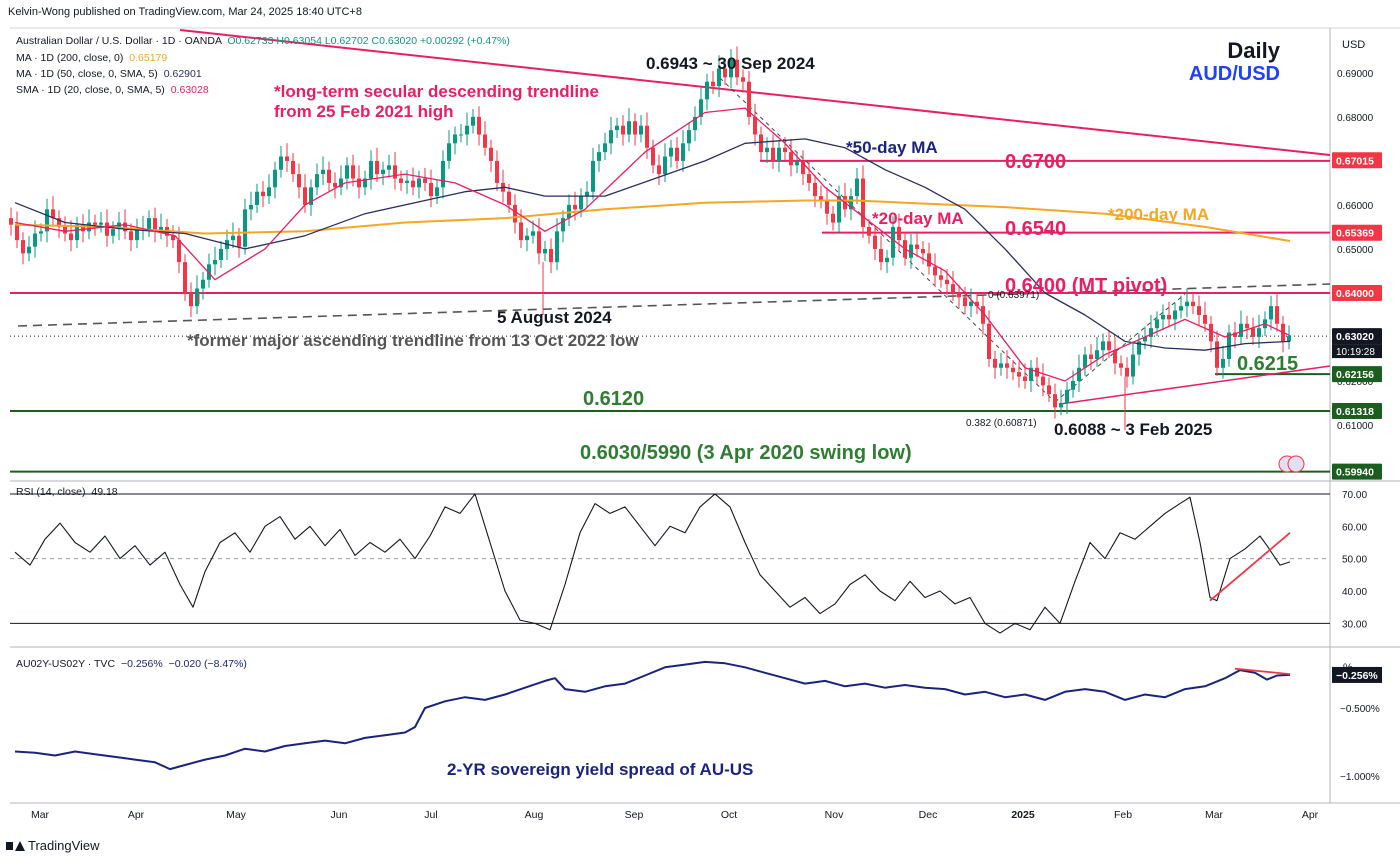 Image resolution: width=1400 pixels, height=868 pixels. Describe the element at coordinates (67, 492) in the screenshot. I see `rsi-legend: RSI (14, close) 49.18` at that location.